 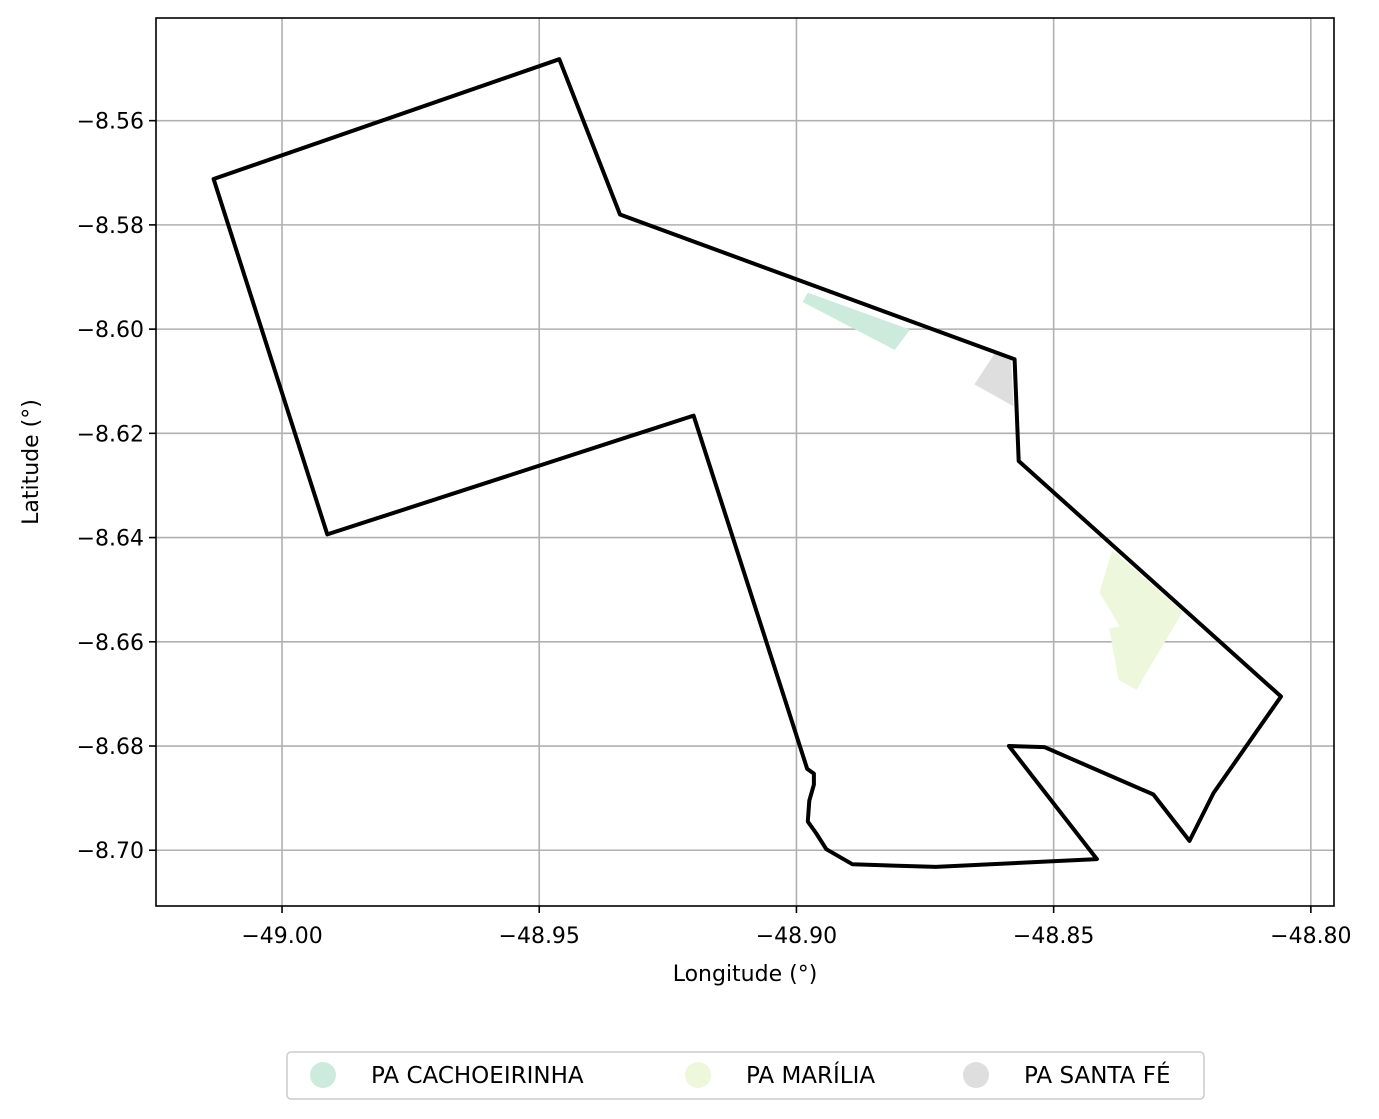 What do you see at coordinates (110, 851) in the screenshot?
I see `y-tick-label: −8.70` at bounding box center [110, 851].